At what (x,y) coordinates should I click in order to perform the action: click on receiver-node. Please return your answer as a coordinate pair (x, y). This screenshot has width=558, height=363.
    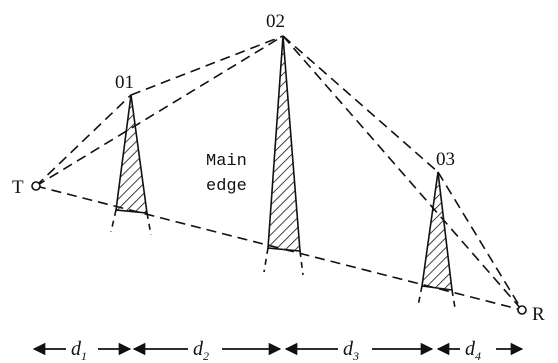
    Looking at the image, I should click on (522, 310).